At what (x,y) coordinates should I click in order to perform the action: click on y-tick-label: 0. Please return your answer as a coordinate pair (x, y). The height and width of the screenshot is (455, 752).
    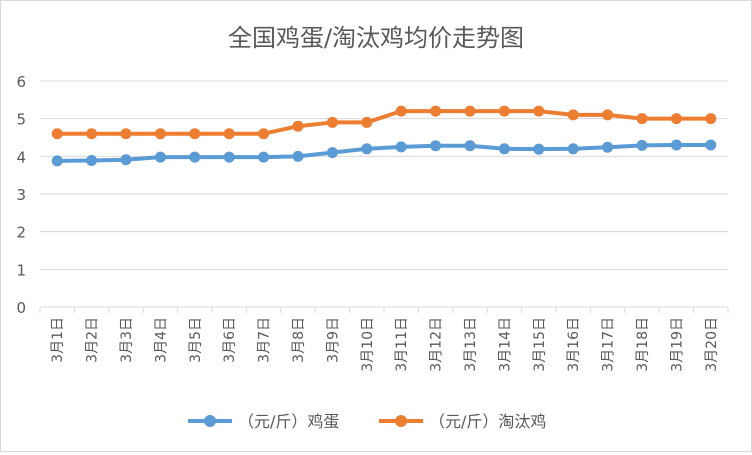
    Looking at the image, I should click on (21, 308).